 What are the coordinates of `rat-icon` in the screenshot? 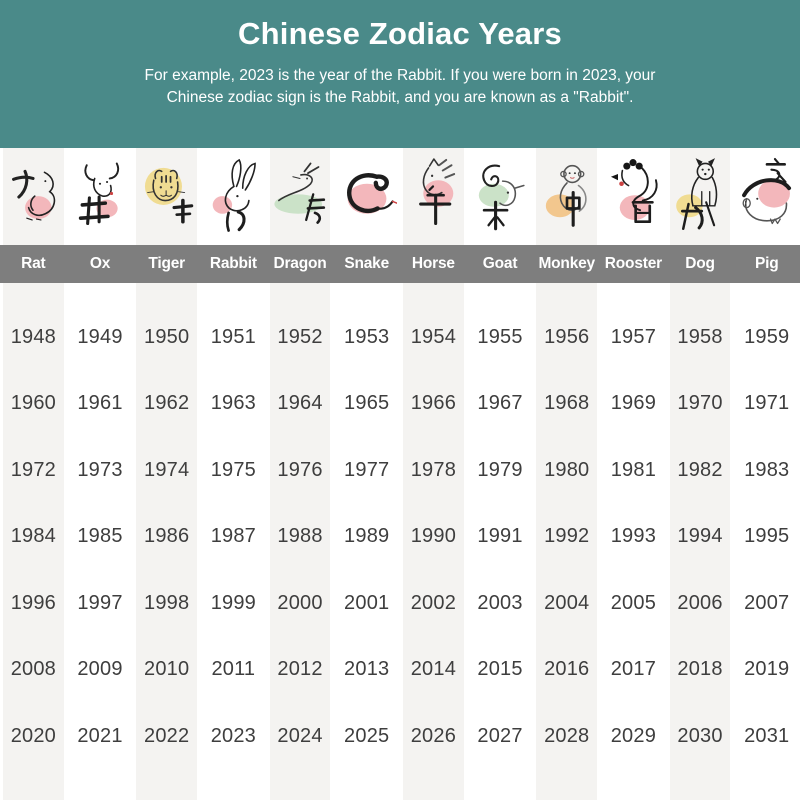 It's located at (33, 197).